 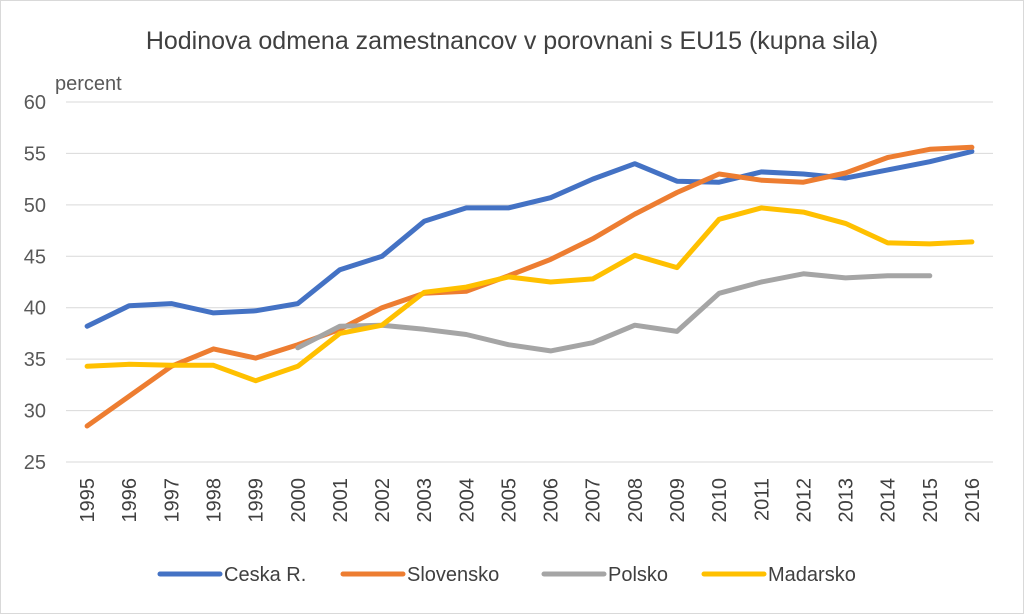 I want to click on x-tick-label: 2006, so click(x=552, y=500).